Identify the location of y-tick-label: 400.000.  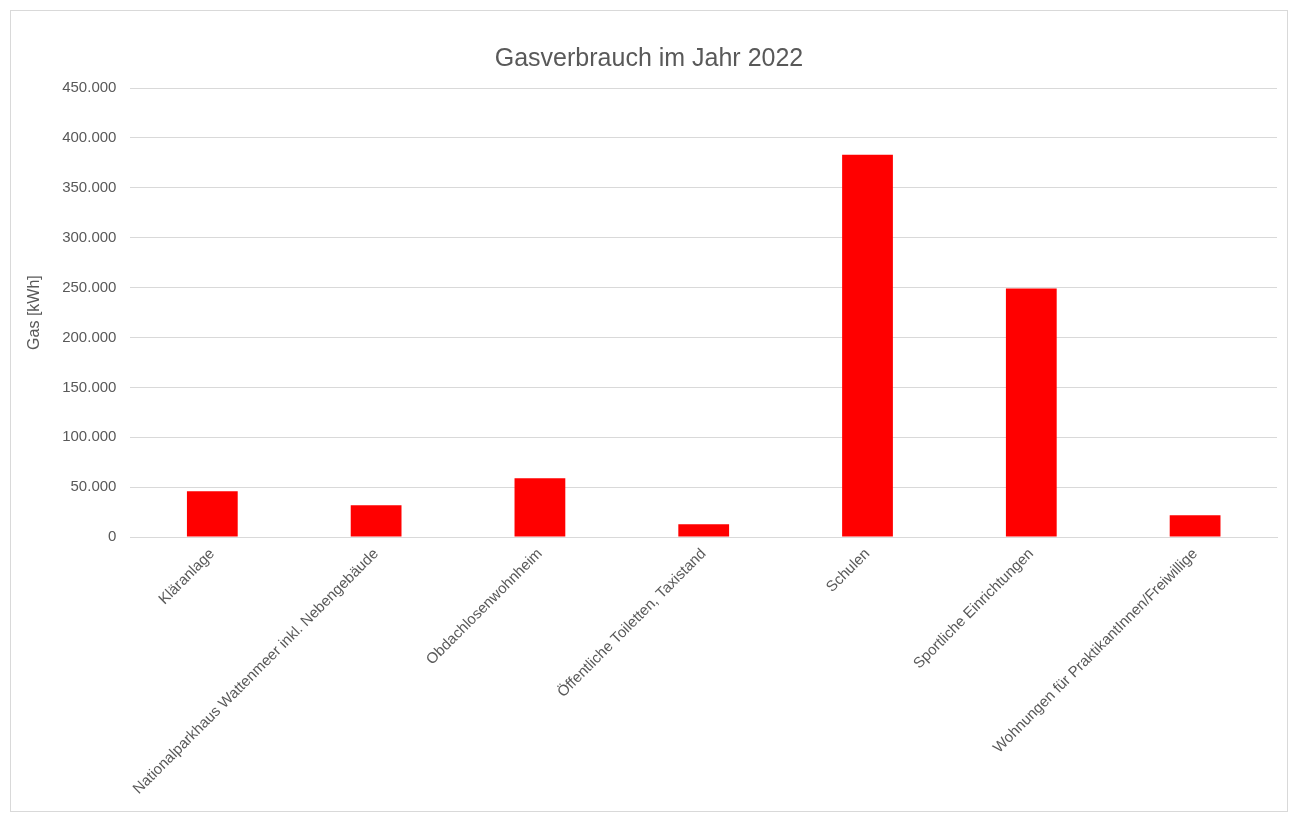
(89, 137).